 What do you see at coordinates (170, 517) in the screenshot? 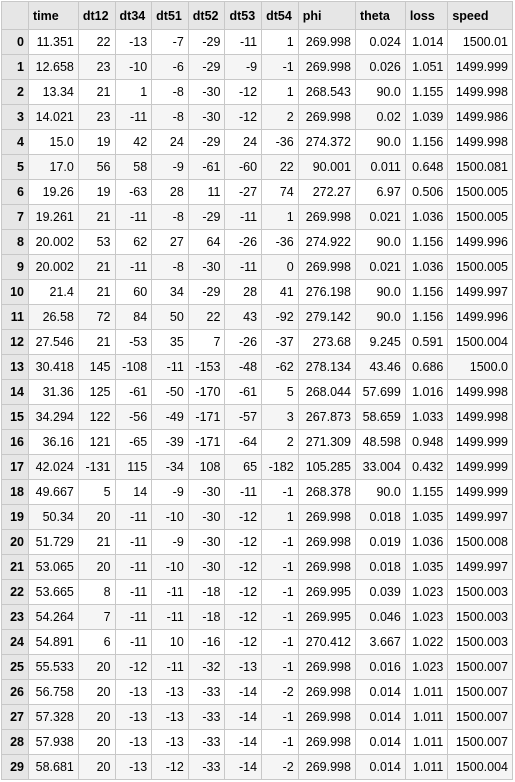
I see `cell-dt51: -10` at bounding box center [170, 517].